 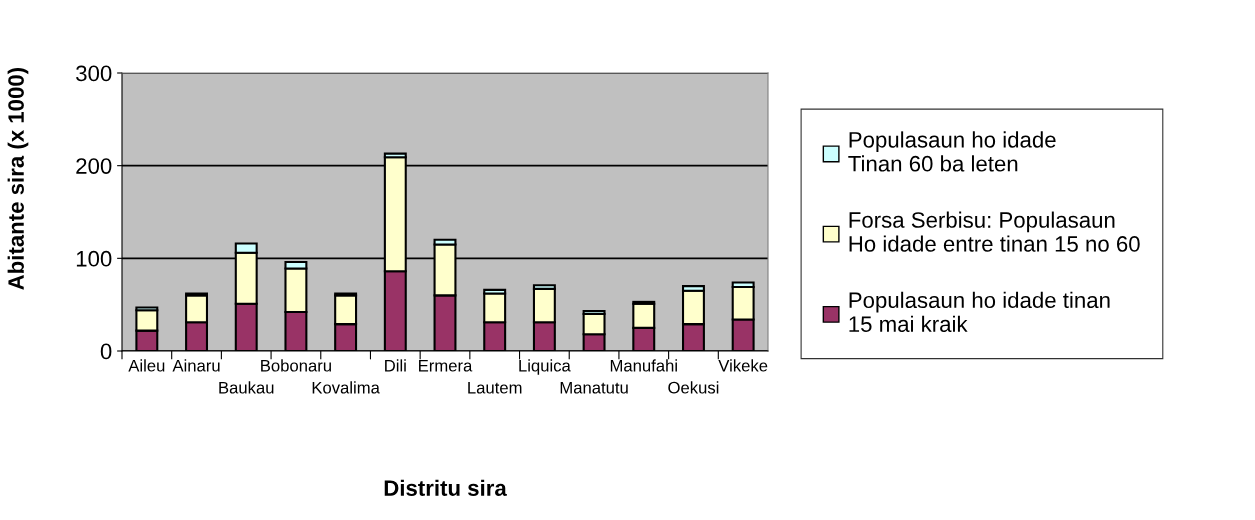 I want to click on y-tick-label: 300, so click(x=94, y=73).